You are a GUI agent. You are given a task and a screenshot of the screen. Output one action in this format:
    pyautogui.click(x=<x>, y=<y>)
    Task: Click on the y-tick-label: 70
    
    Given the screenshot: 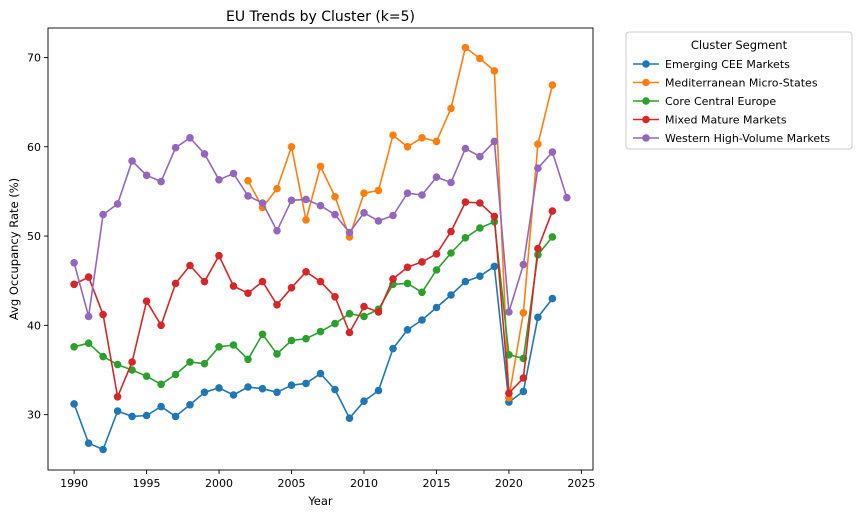 What is the action you would take?
    pyautogui.click(x=34, y=57)
    